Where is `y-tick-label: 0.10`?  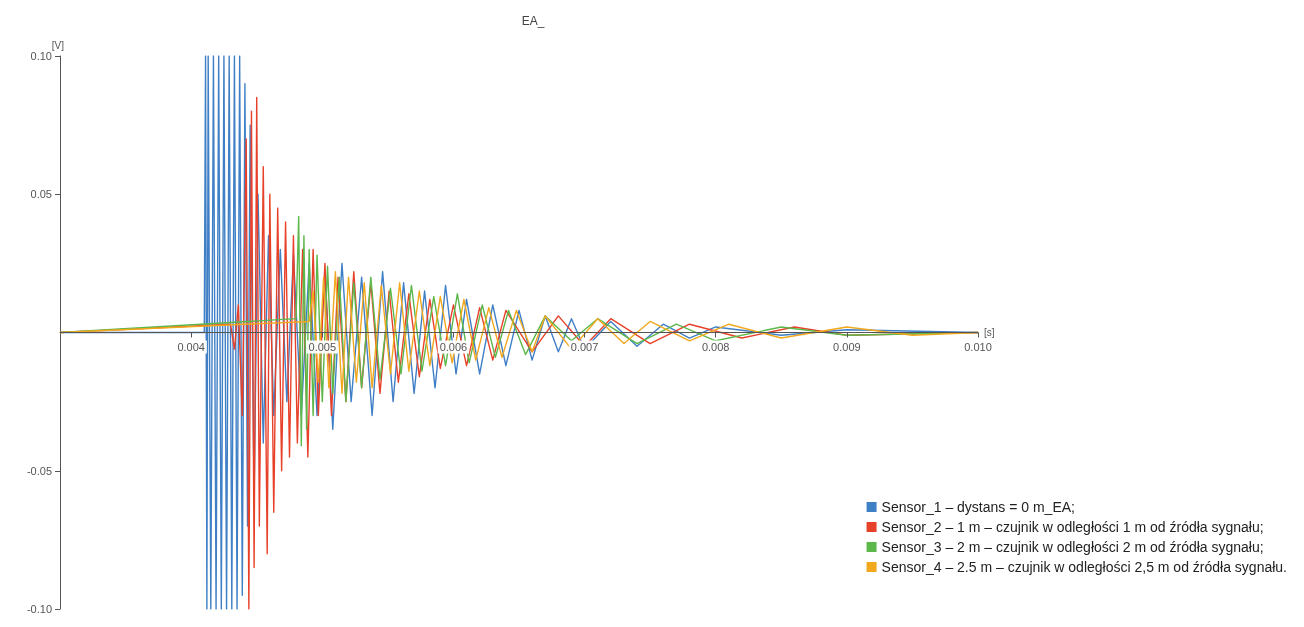
y-tick-label: 0.10 is located at coordinates (41, 56).